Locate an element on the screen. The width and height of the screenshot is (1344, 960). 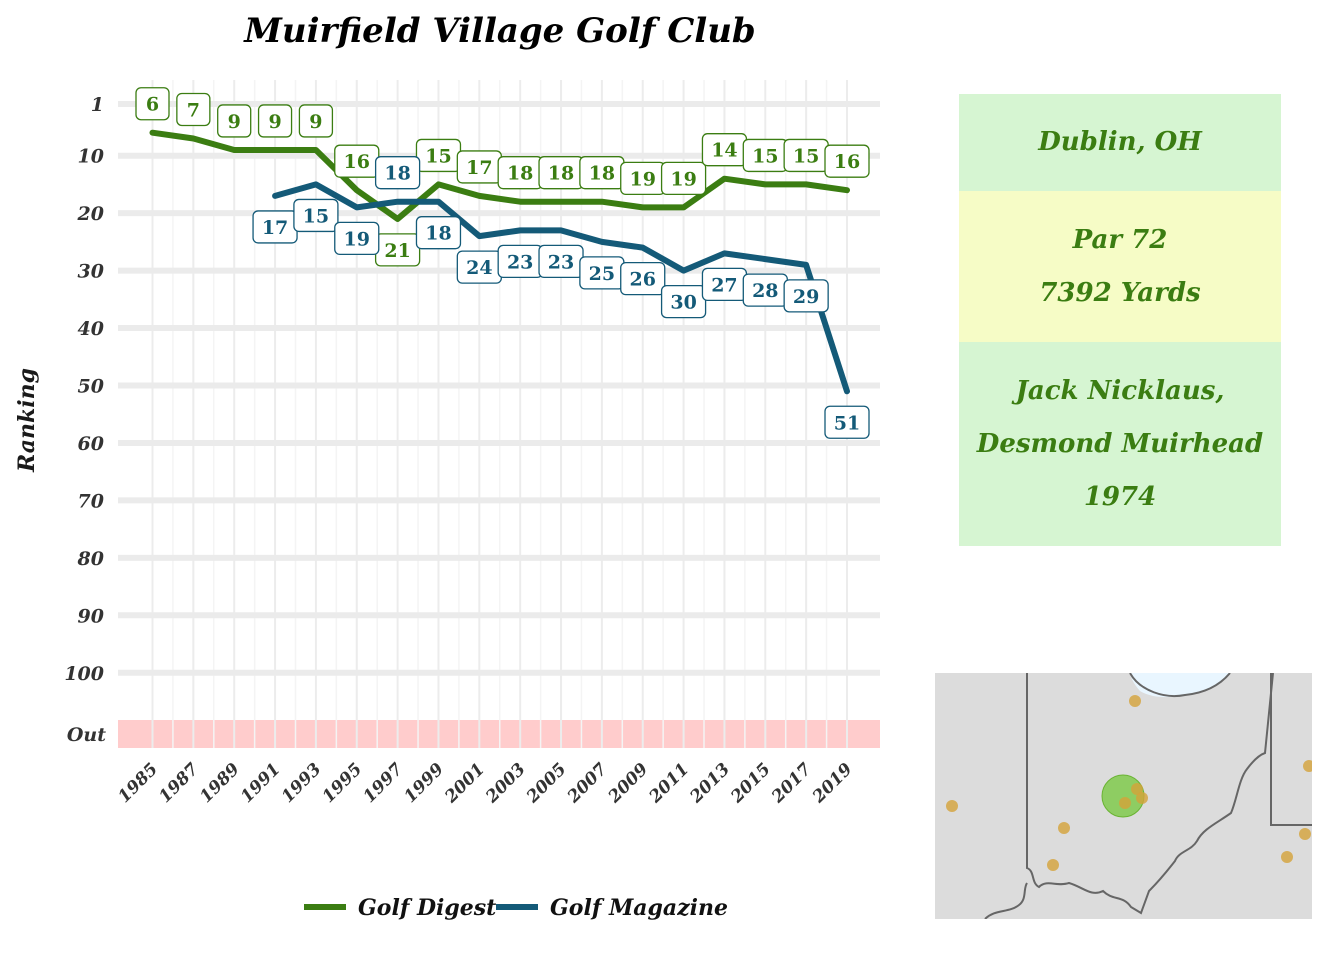
data-label: 29 is located at coordinates (806, 297).